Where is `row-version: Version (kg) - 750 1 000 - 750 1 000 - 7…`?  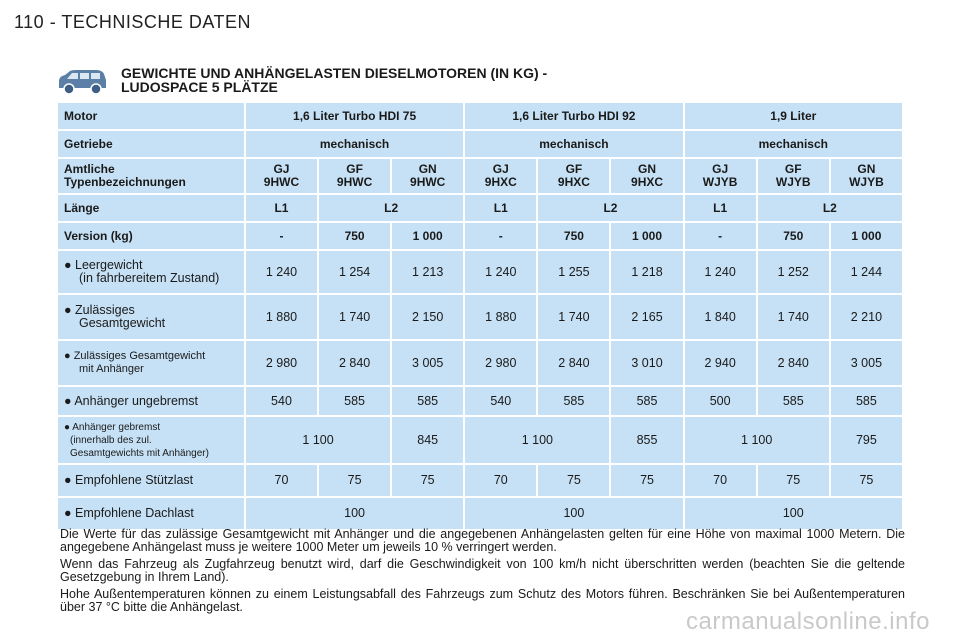 row-version: Version (kg) - 750 1 000 - 750 1 000 - 7… is located at coordinates (480, 236).